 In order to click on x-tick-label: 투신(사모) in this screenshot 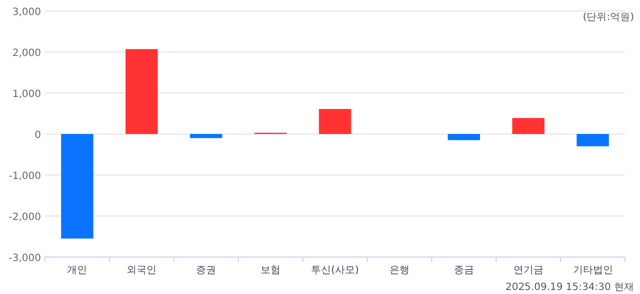, I will do `click(335, 270)`.